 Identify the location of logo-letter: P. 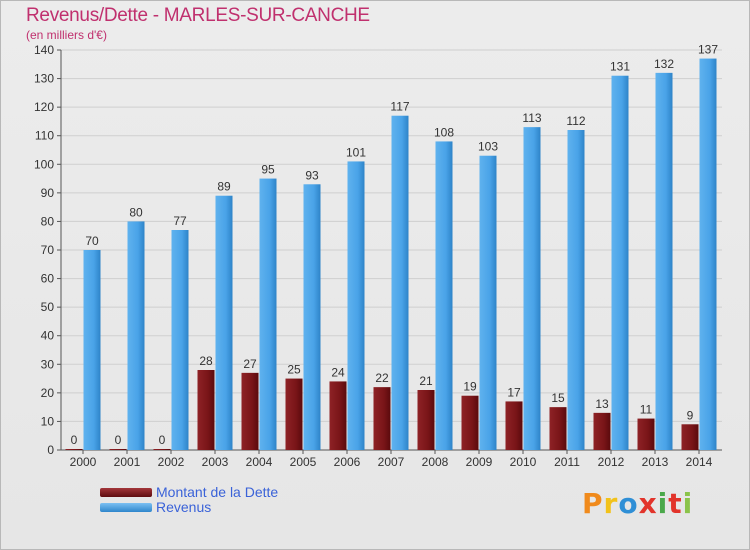
(593, 503).